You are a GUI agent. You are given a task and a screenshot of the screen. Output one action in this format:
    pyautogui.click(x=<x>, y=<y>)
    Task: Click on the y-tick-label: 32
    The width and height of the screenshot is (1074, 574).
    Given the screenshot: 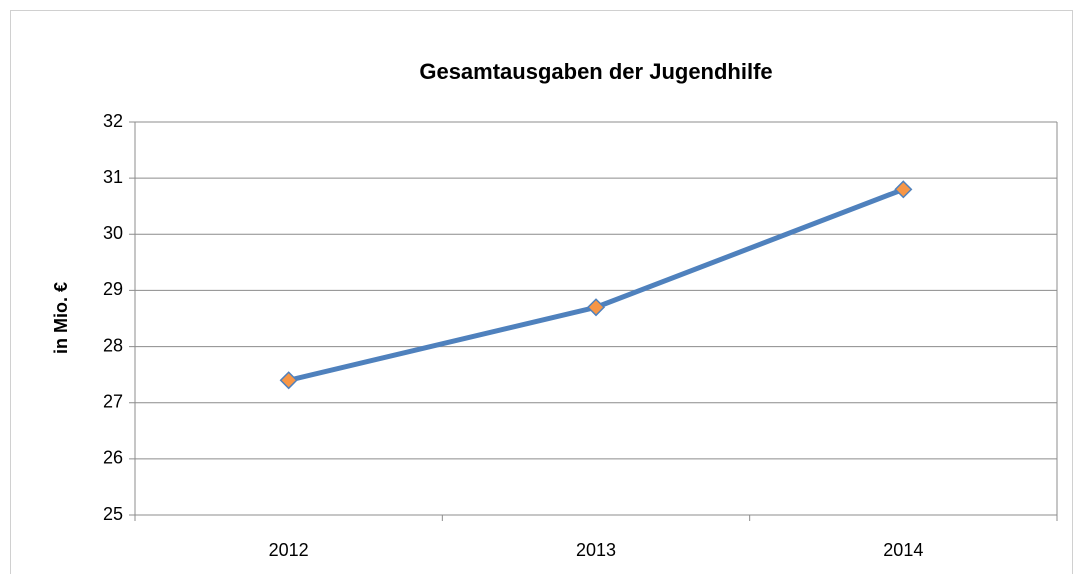 What is the action you would take?
    pyautogui.click(x=113, y=121)
    